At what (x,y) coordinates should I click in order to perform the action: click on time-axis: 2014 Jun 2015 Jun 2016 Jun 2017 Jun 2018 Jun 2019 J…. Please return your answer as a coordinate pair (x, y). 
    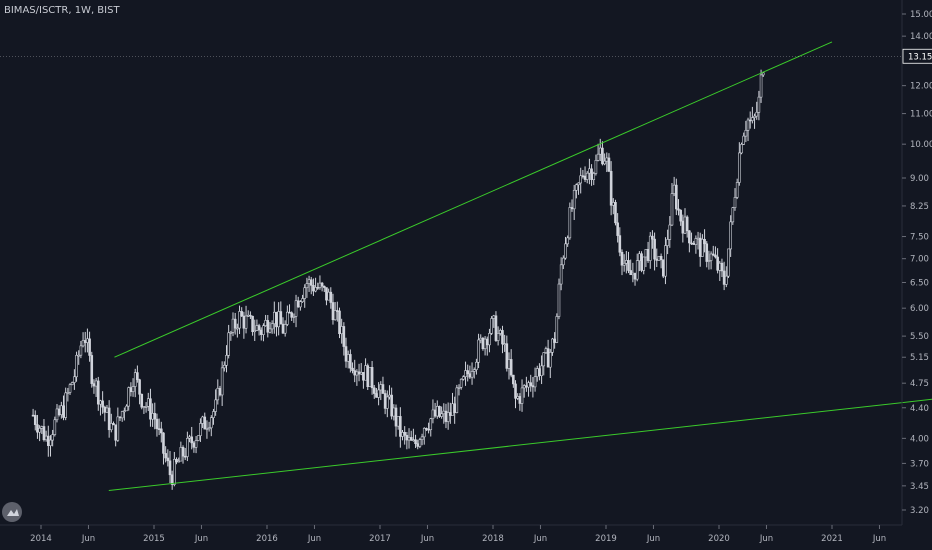
    Looking at the image, I should click on (451, 534).